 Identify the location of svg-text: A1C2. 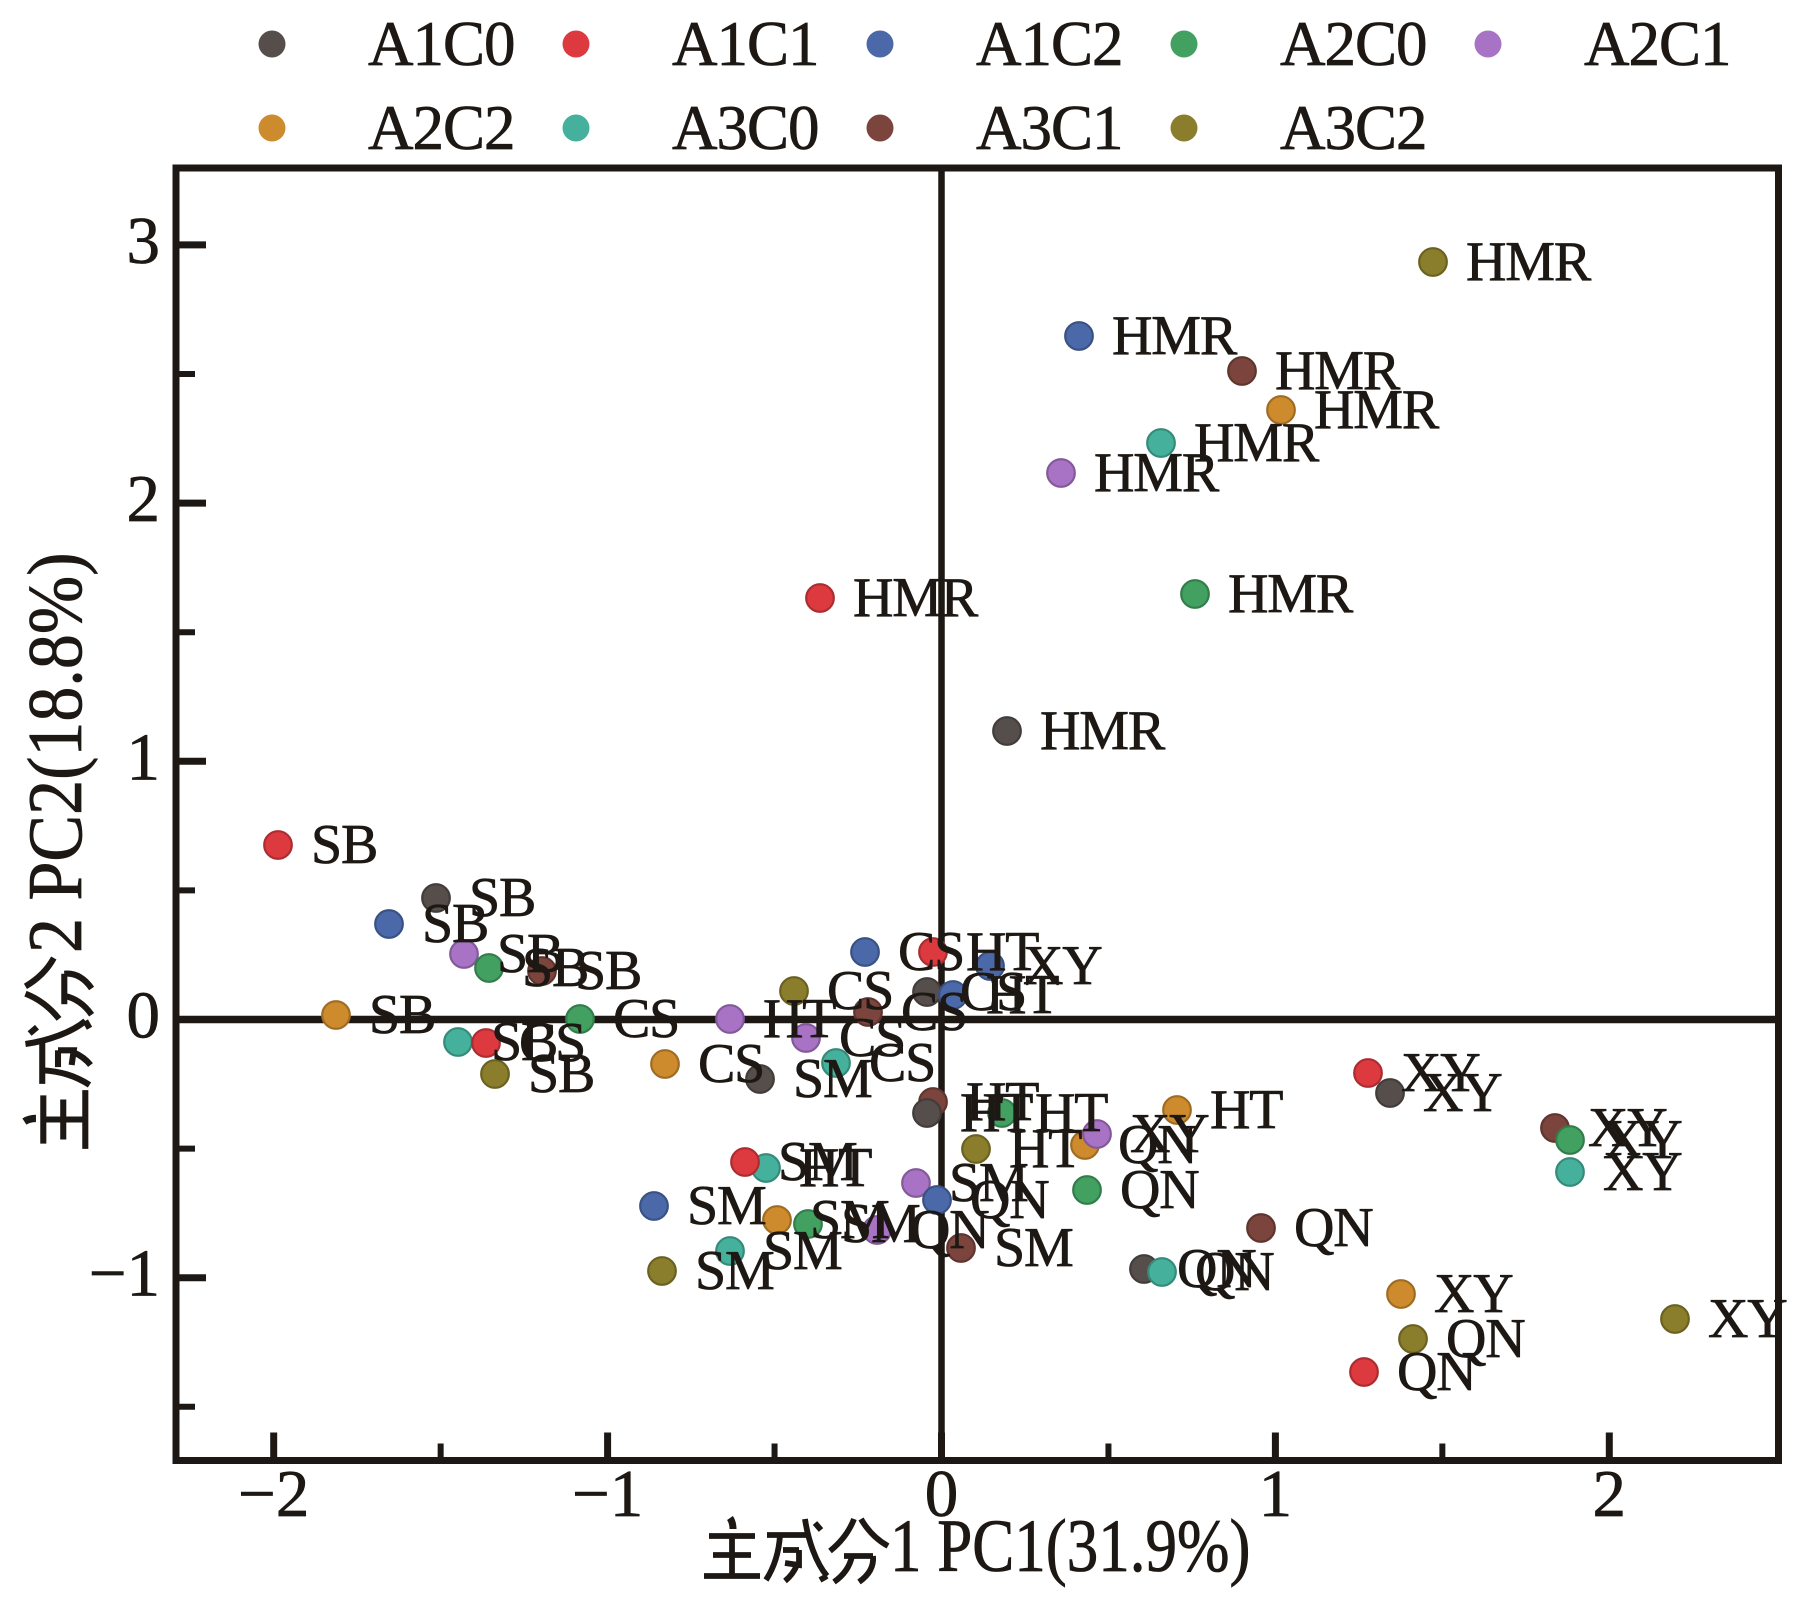
(1049, 44).